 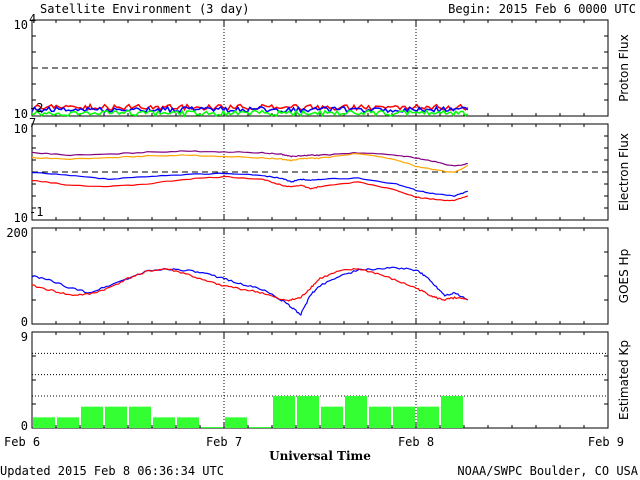 I want to click on x-tick-feb6: Feb 6, so click(x=22, y=442).